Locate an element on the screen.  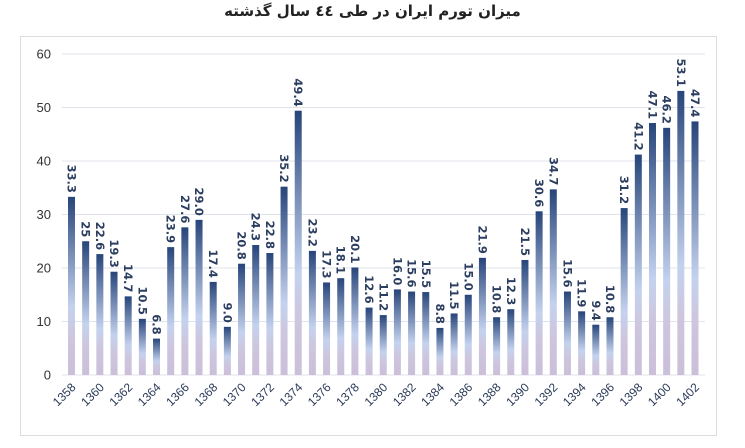
value-label: 21.5 is located at coordinates (525, 242).